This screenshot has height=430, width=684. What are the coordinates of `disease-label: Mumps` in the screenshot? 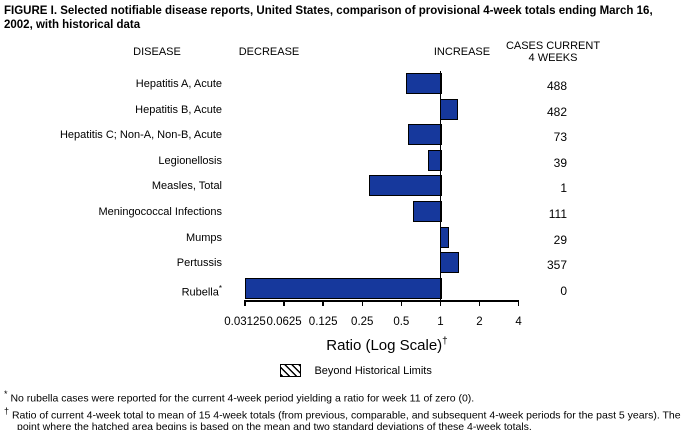 It's located at (111, 238).